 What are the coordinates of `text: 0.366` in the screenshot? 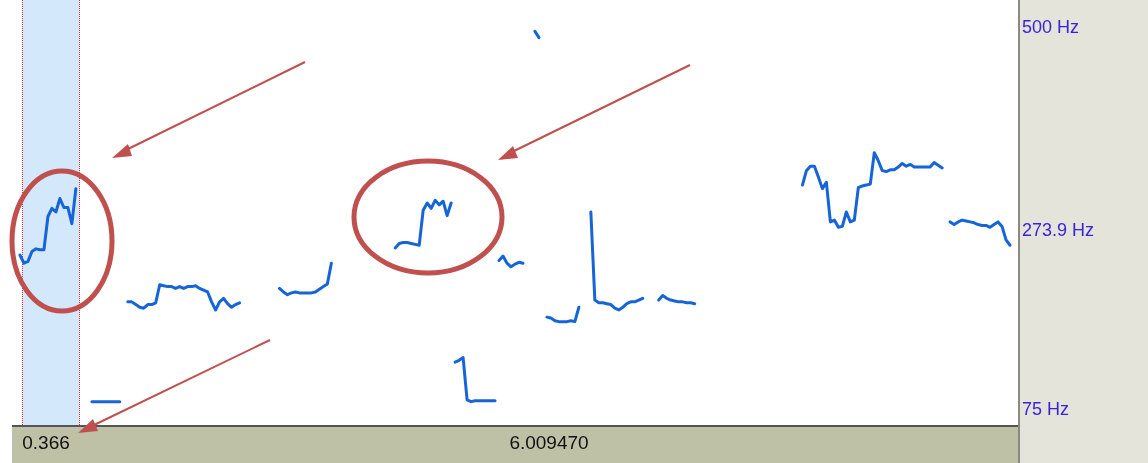 It's located at (46, 443).